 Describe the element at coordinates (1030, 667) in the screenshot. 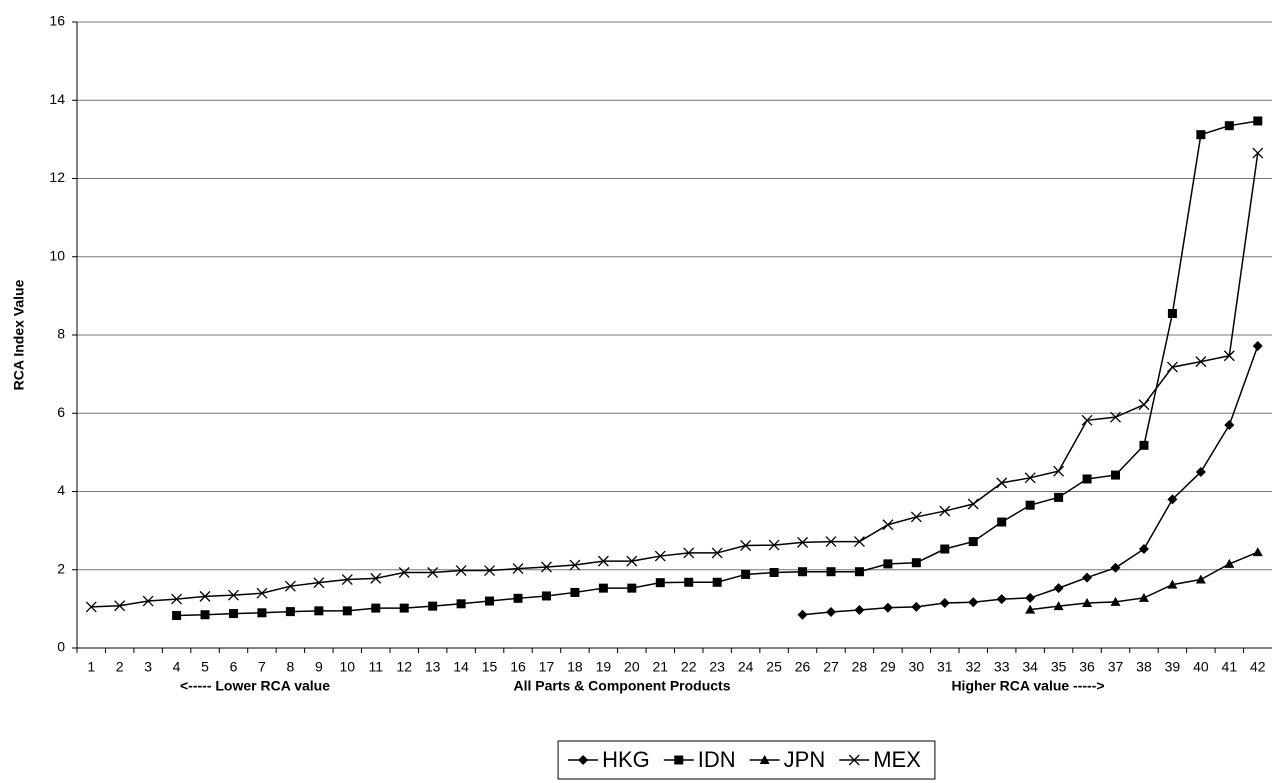

I see `x-tick-label: 34` at that location.